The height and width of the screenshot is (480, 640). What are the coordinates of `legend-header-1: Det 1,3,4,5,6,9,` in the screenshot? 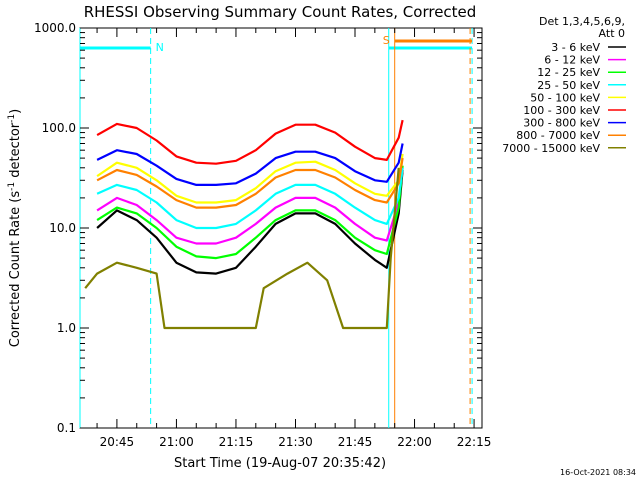 It's located at (582, 21).